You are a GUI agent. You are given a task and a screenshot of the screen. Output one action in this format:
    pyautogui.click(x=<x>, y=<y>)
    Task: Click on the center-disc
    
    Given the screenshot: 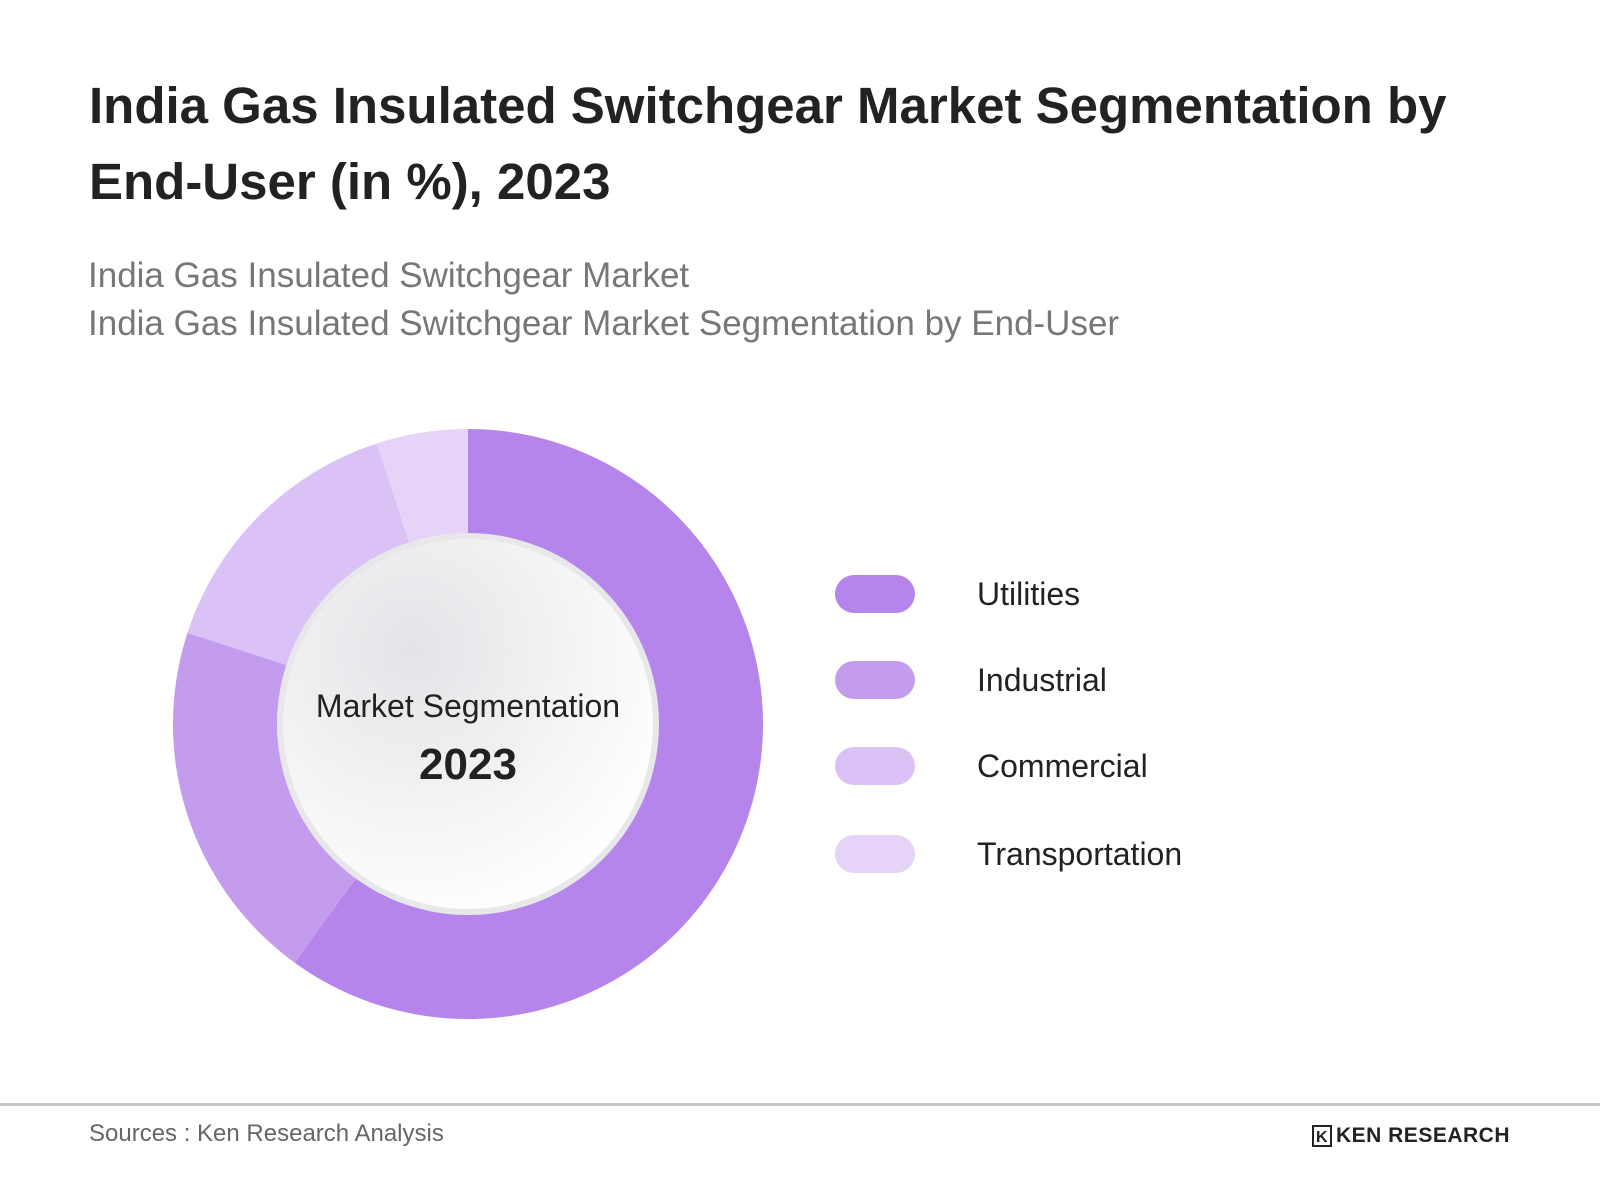 What is the action you would take?
    pyautogui.click(x=468, y=724)
    